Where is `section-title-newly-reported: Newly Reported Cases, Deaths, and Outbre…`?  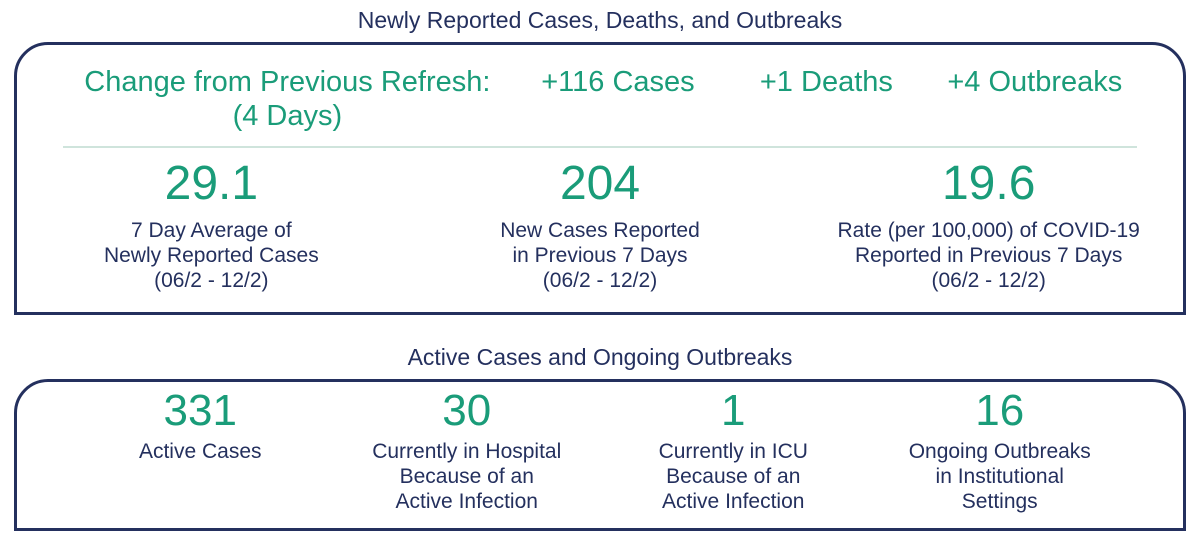 section-title-newly-reported: Newly Reported Cases, Deaths, and Outbre… is located at coordinates (600, 20).